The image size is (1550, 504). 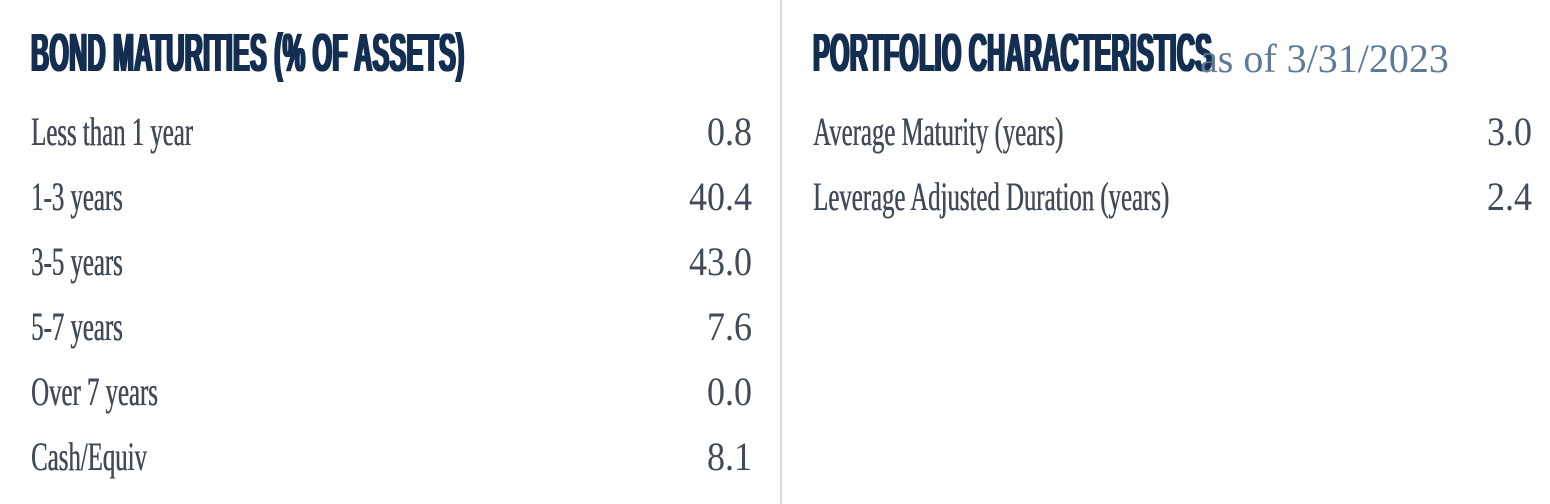 What do you see at coordinates (1509, 196) in the screenshot?
I see `row-value: 2.4` at bounding box center [1509, 196].